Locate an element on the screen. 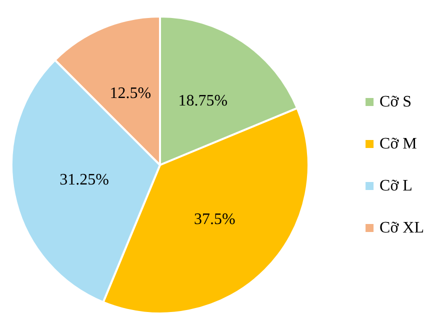 This screenshot has height=330, width=439. legend-label: Cỡ XL is located at coordinates (402, 228).